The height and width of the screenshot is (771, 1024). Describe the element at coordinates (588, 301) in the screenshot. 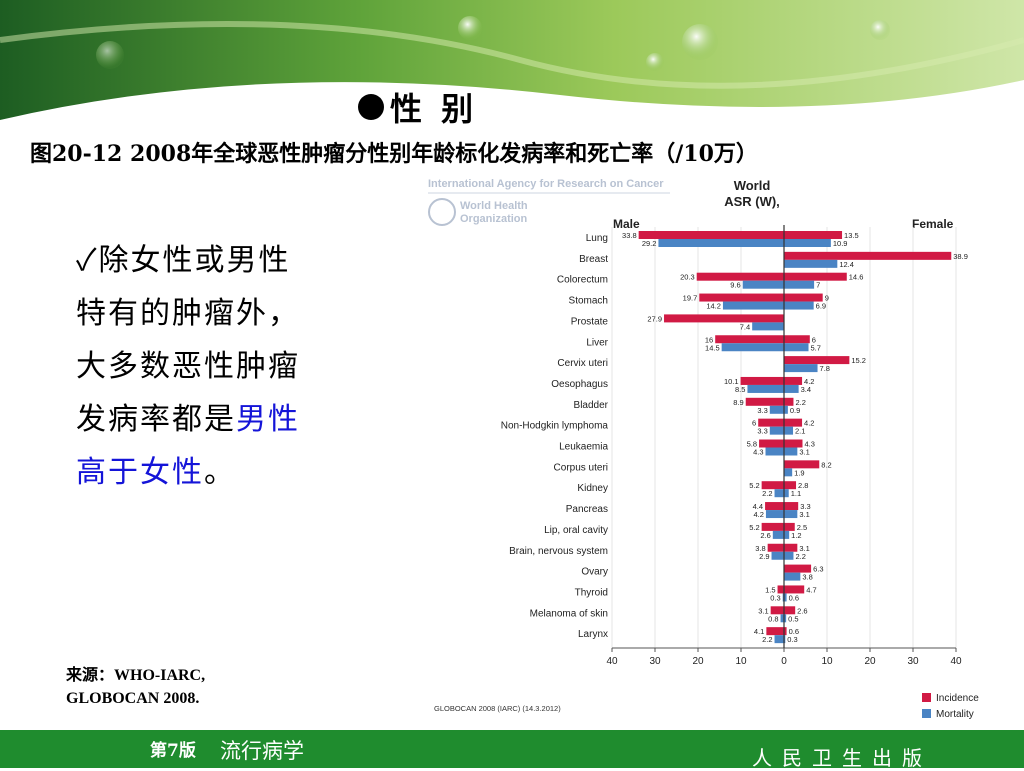

I see `category-label: Stomach` at that location.